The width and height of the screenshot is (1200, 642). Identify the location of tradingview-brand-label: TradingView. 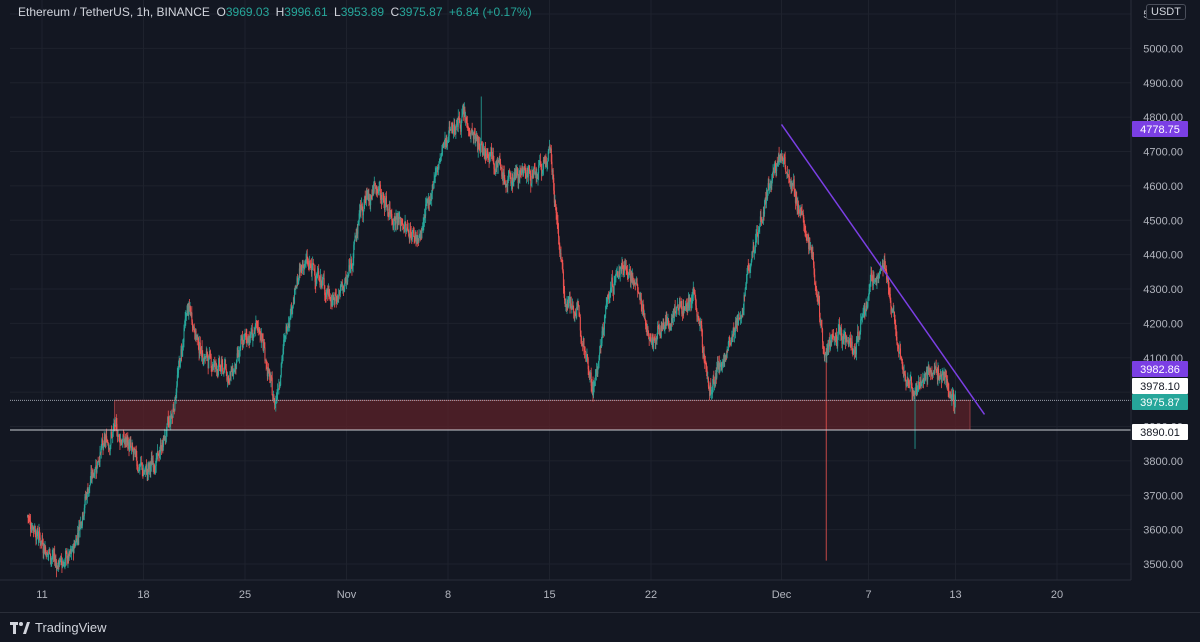
(71, 627).